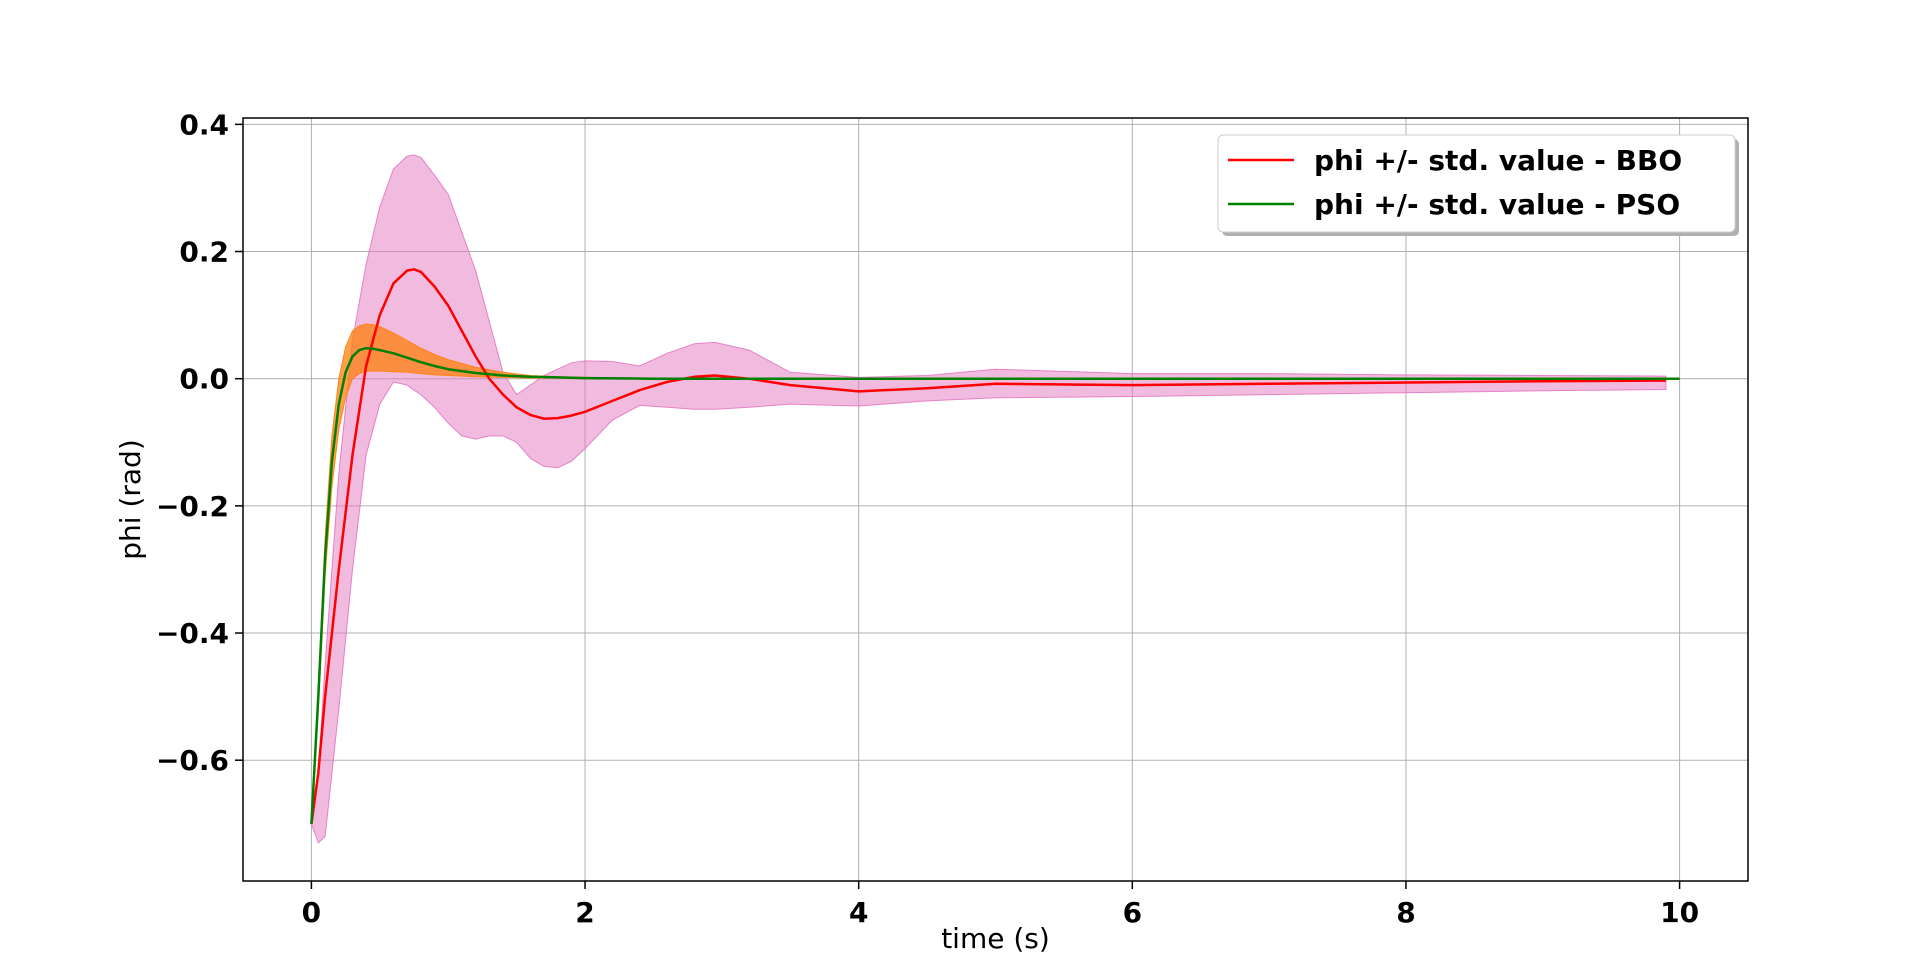  I want to click on y-tick-label-2: −0.2, so click(192, 506).